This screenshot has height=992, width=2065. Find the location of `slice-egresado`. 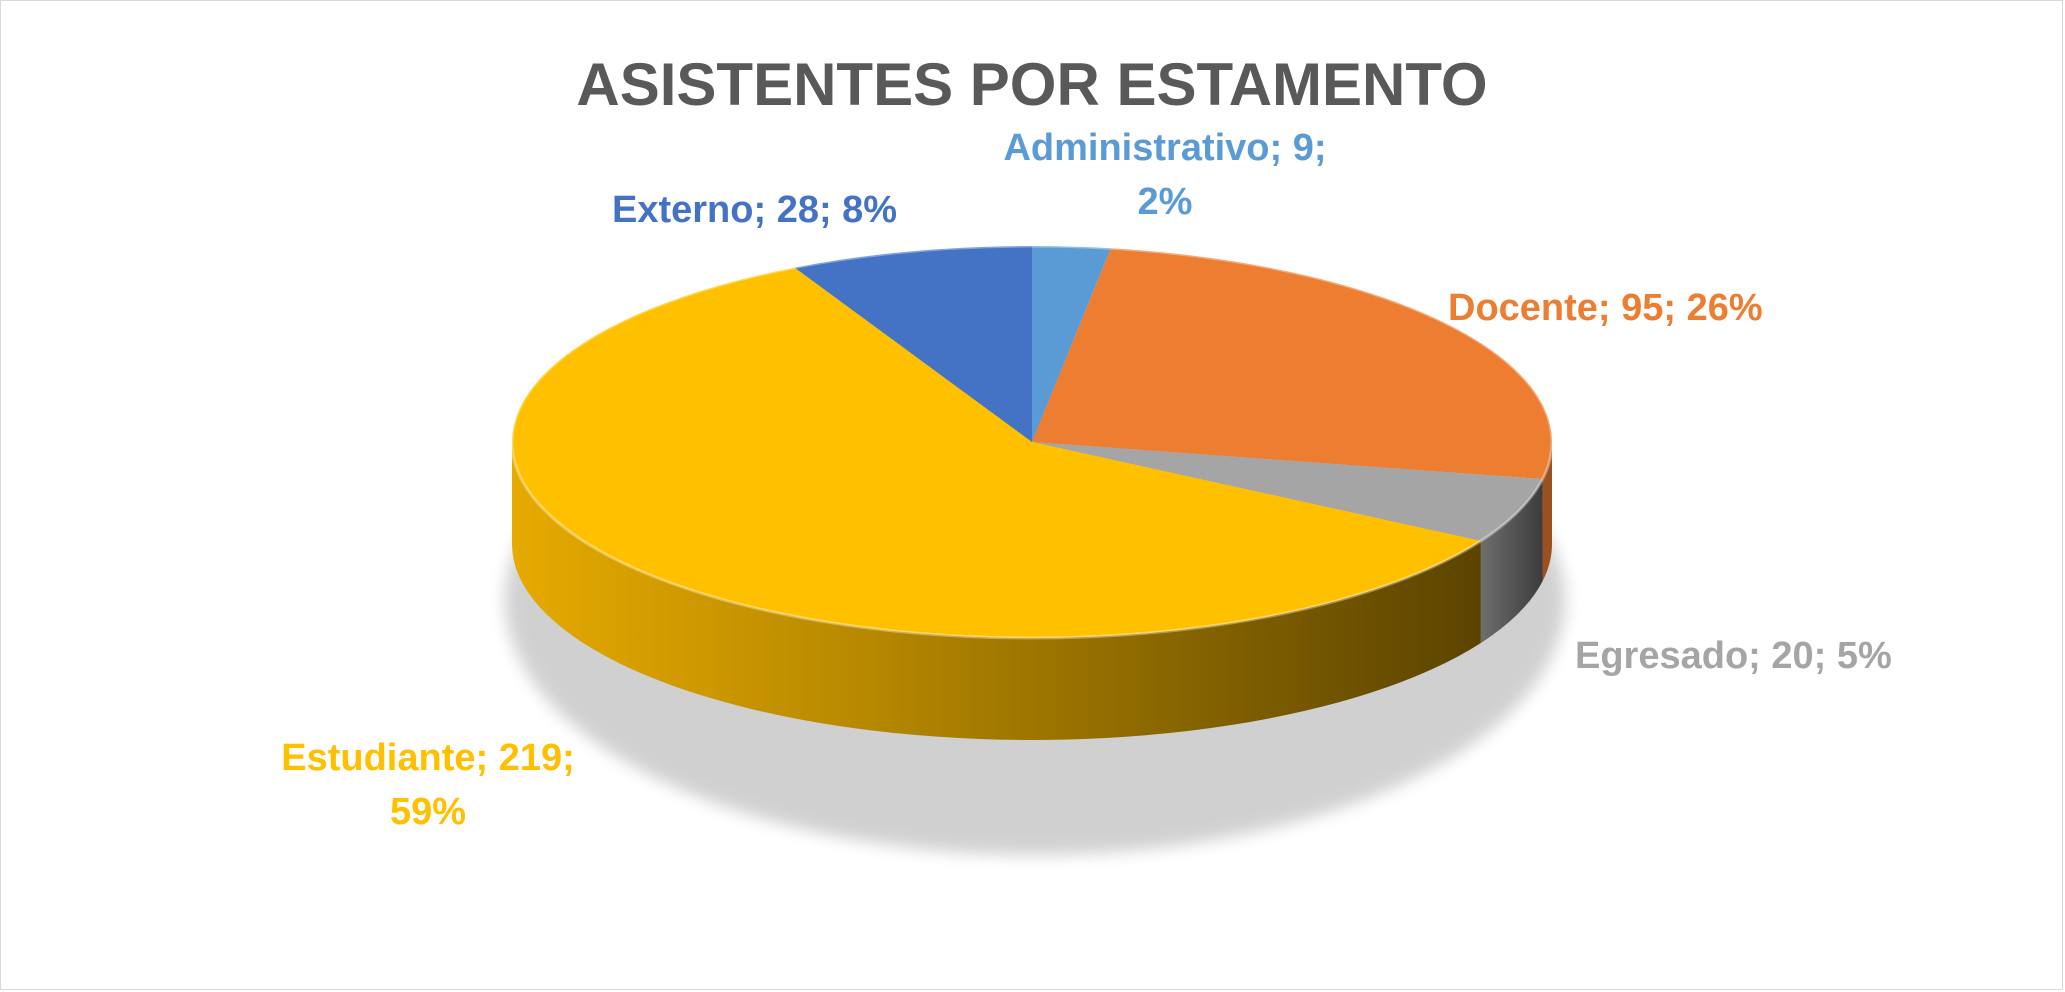

slice-egresado is located at coordinates (1287, 491).